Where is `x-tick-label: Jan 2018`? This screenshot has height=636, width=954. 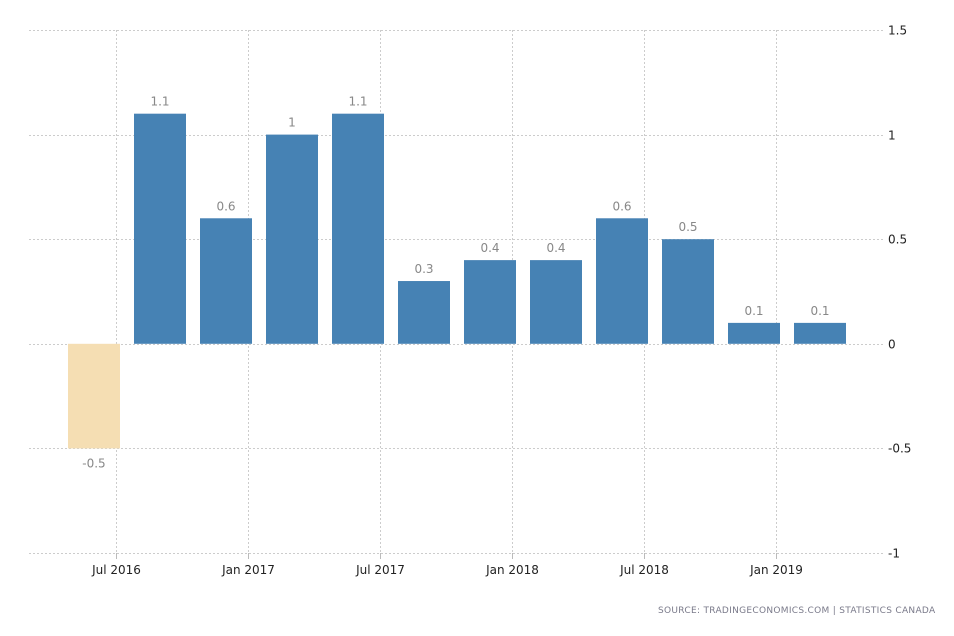 x-tick-label: Jan 2018 is located at coordinates (512, 570).